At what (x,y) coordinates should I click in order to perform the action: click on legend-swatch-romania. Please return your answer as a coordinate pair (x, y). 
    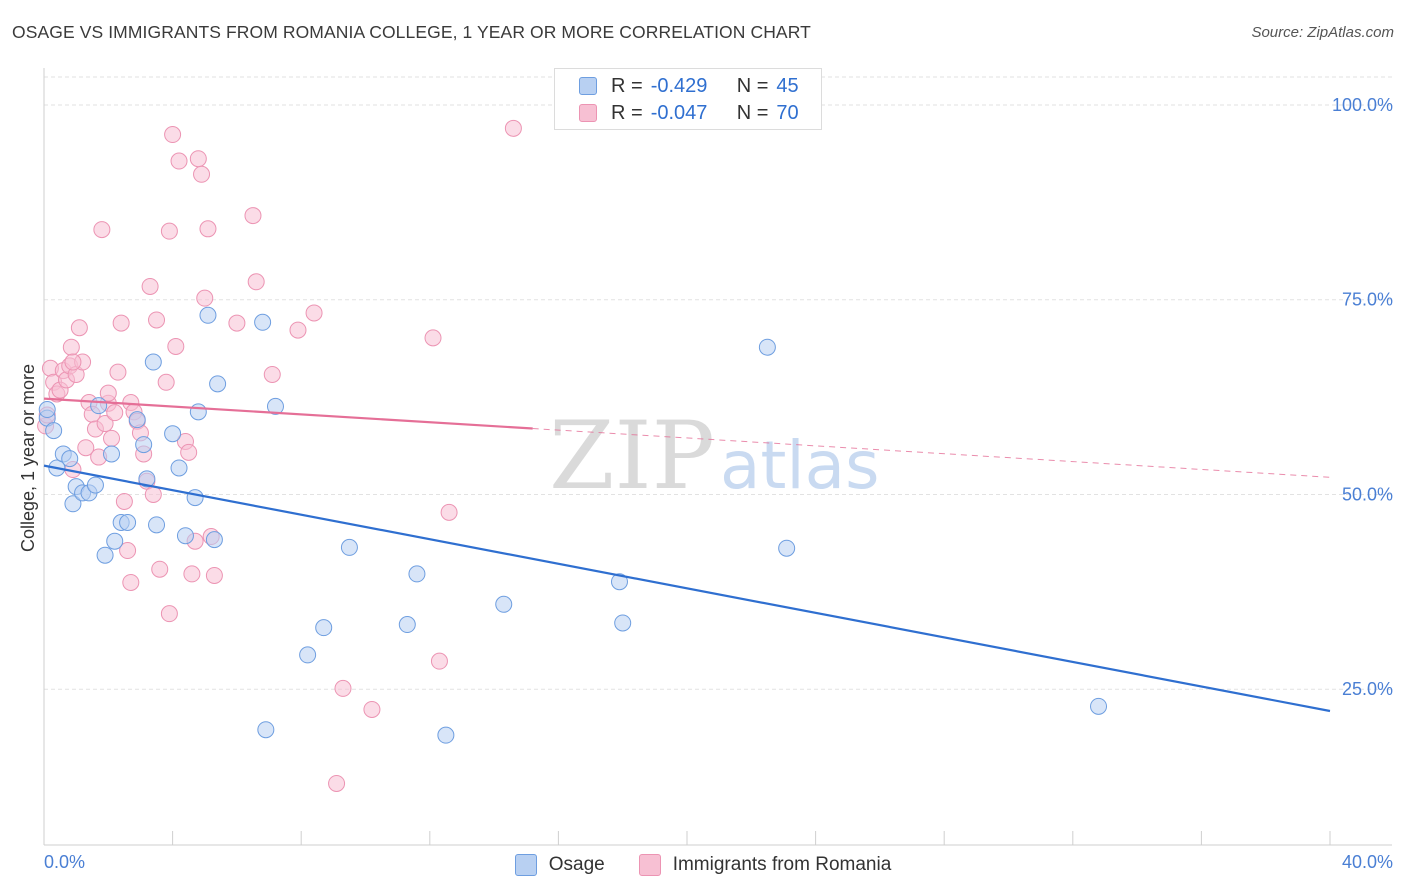
    Looking at the image, I should click on (588, 113).